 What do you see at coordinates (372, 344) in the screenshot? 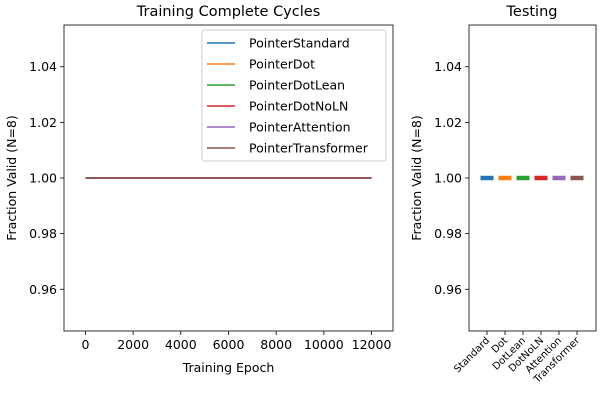
I see `x-tick-label: 12000` at bounding box center [372, 344].